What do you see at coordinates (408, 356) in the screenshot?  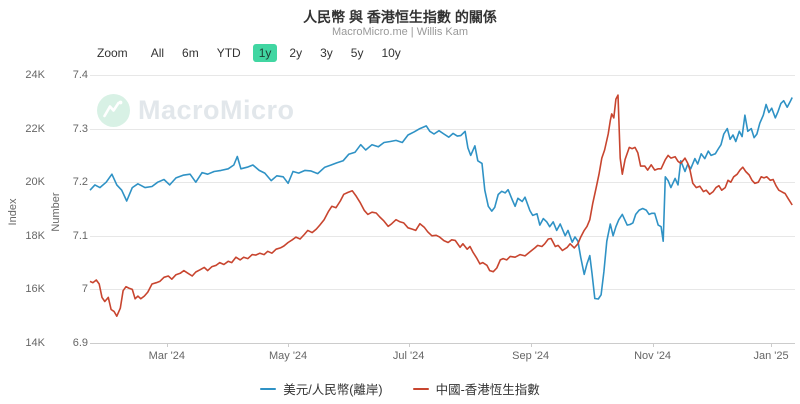 I see `x-tick-label: Jul '24` at bounding box center [408, 356].